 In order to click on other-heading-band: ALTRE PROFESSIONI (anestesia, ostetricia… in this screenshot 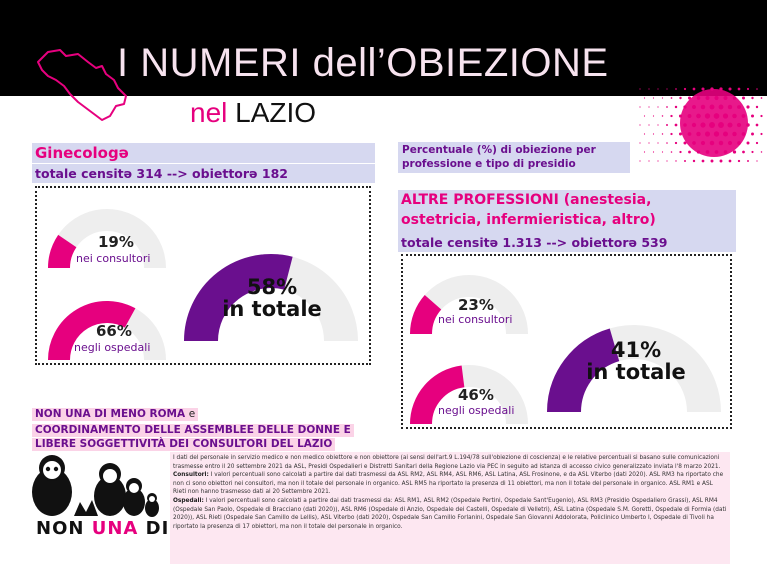, I will do `click(567, 212)`.